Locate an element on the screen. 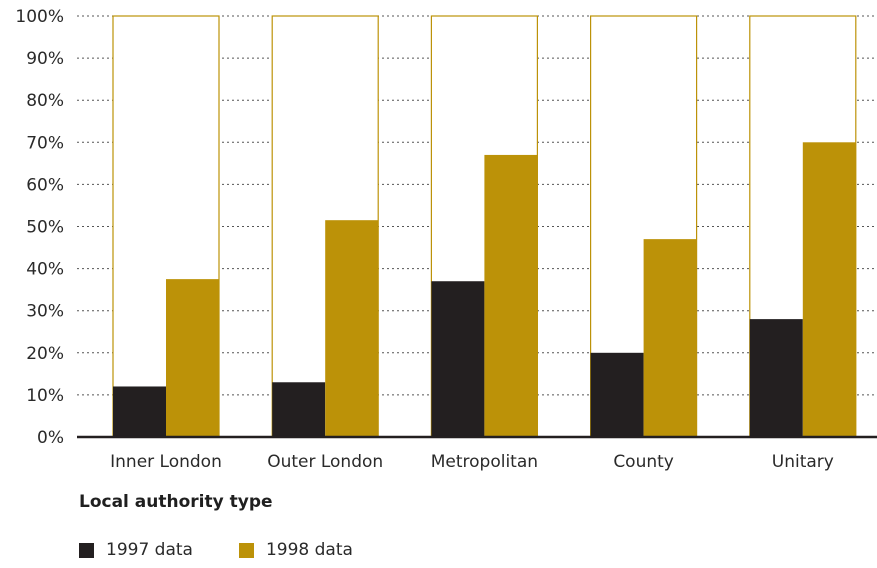  y-tick-label: 60% is located at coordinates (45, 185).